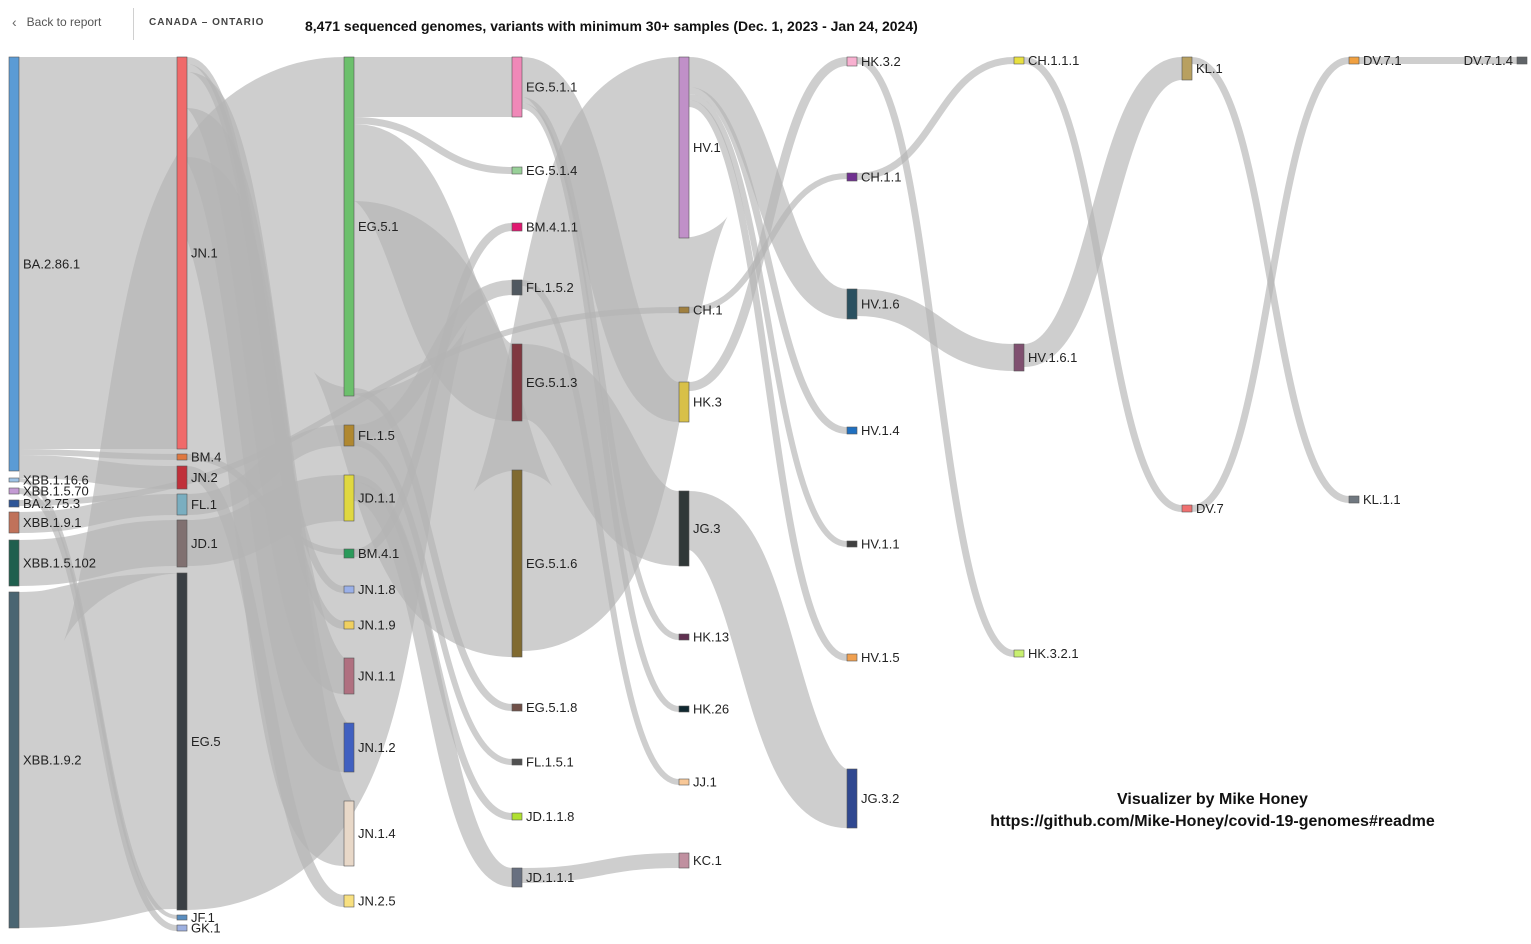  I want to click on sankey-node-label: EG.5.1.3, so click(551, 382).